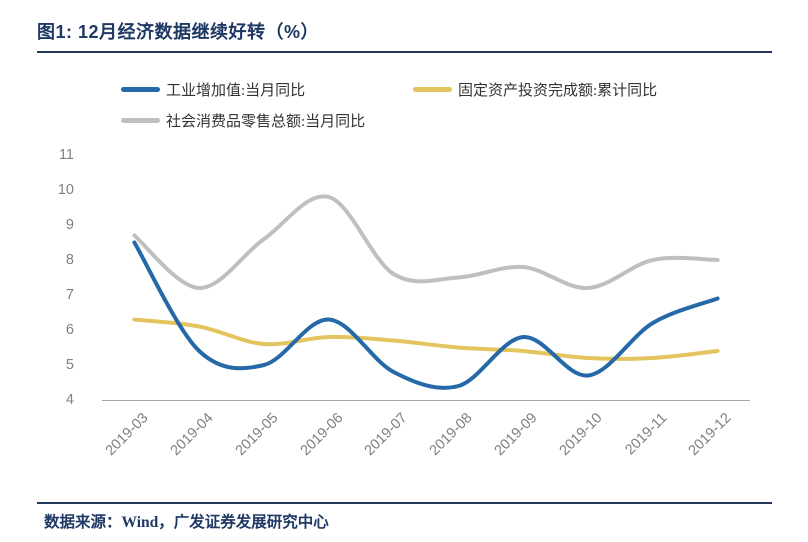 The height and width of the screenshot is (542, 808). I want to click on legend-item-1: 固定资产投资完成额:累计同比, so click(535, 90).